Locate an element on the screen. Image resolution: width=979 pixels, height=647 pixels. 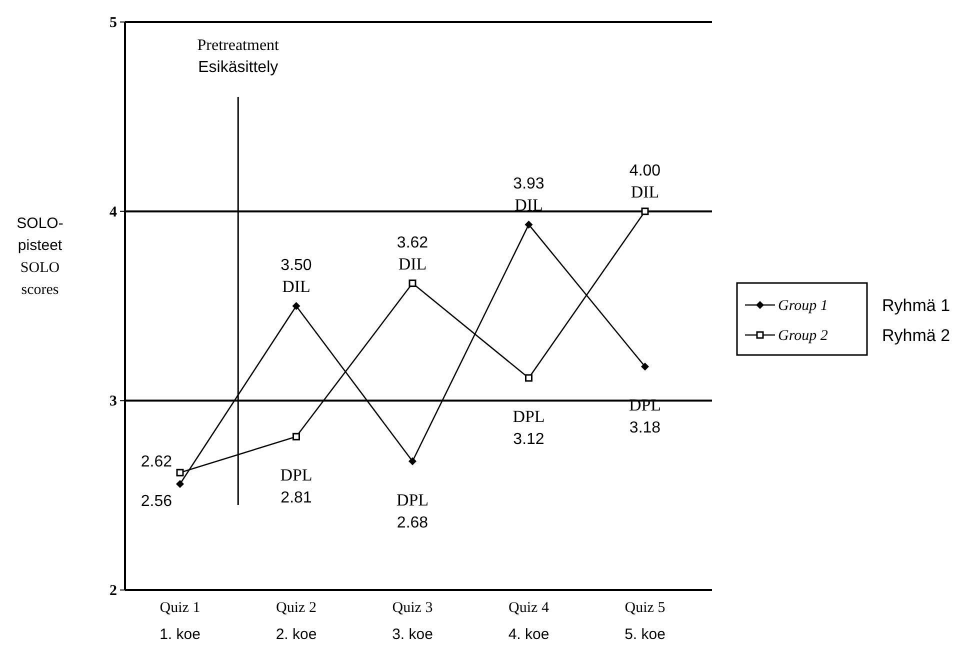
y-tick-label: 4 is located at coordinates (114, 212).